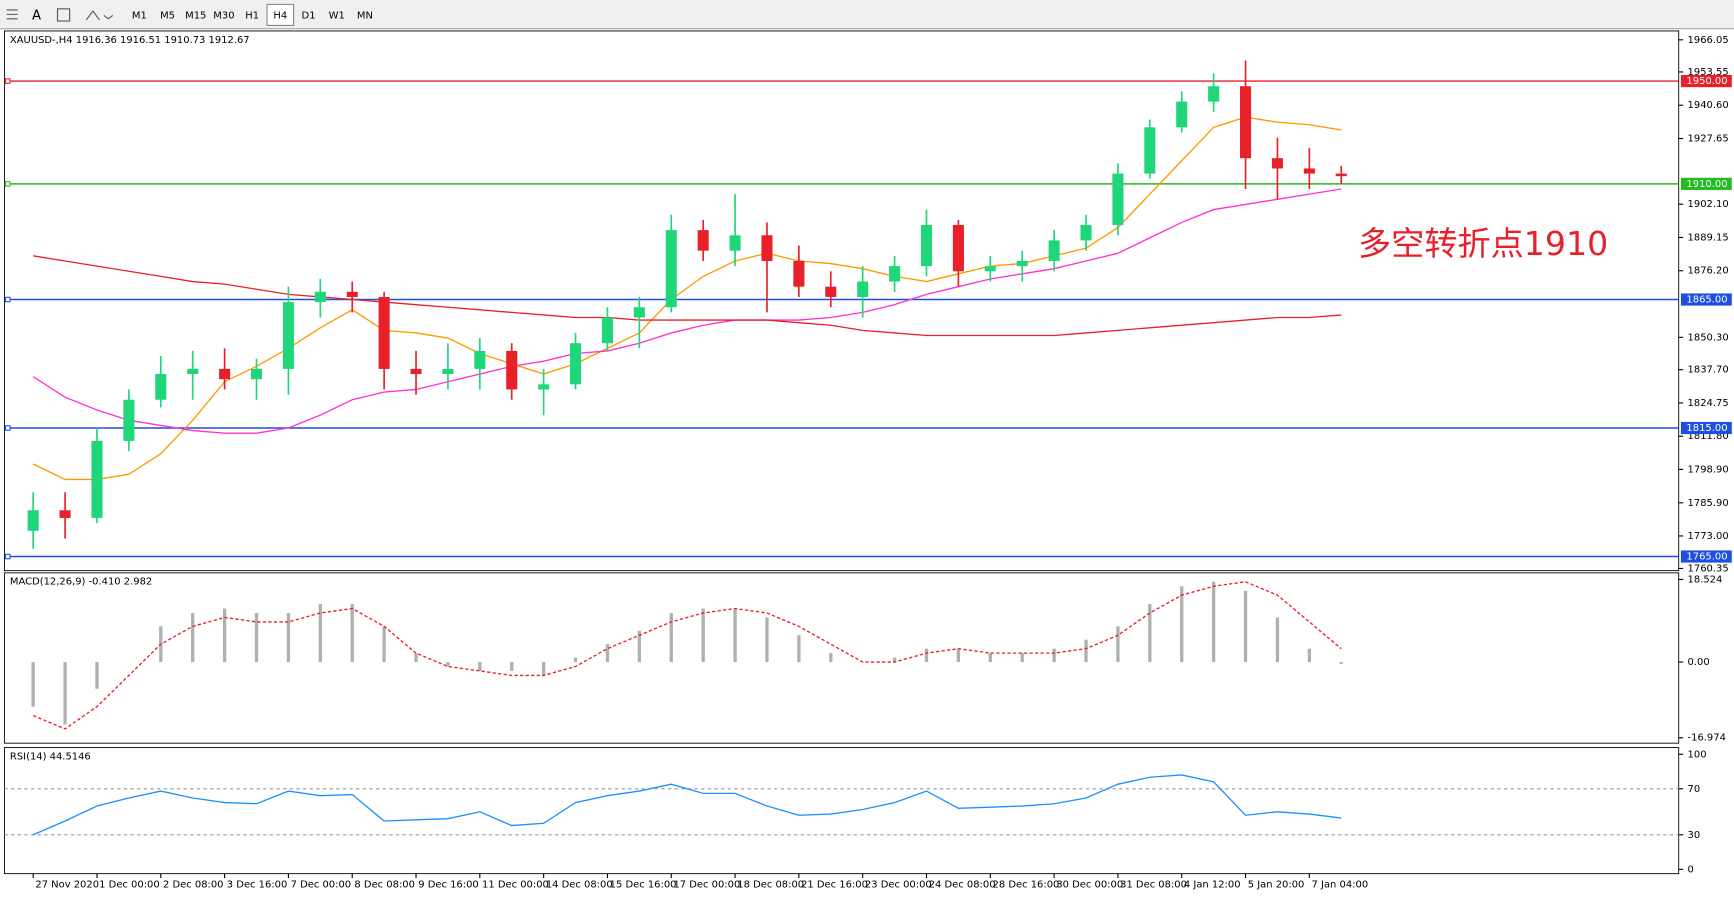 The width and height of the screenshot is (1734, 898). Describe the element at coordinates (706, 885) in the screenshot. I see `x-tick-label: 17 Dec 00:00` at that location.